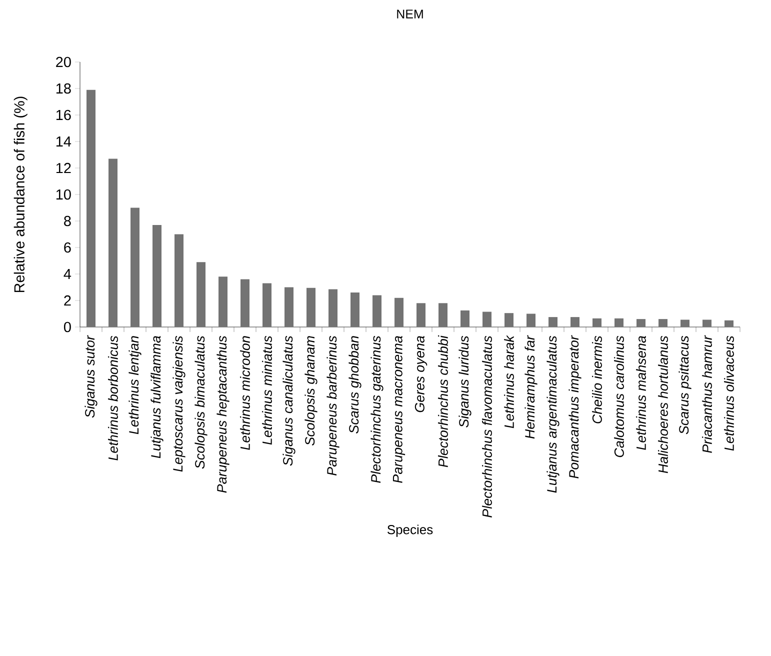 The width and height of the screenshot is (771, 656). Describe the element at coordinates (509, 381) in the screenshot. I see `x-tick-label: Lethrinus harak` at that location.